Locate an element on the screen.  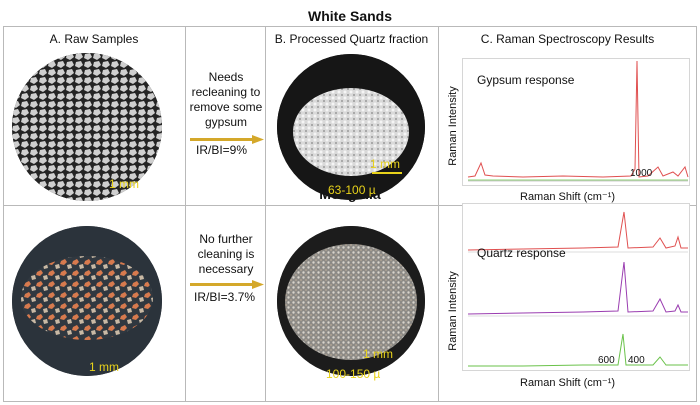
white-sands-processed-image is located at coordinates (351, 127).